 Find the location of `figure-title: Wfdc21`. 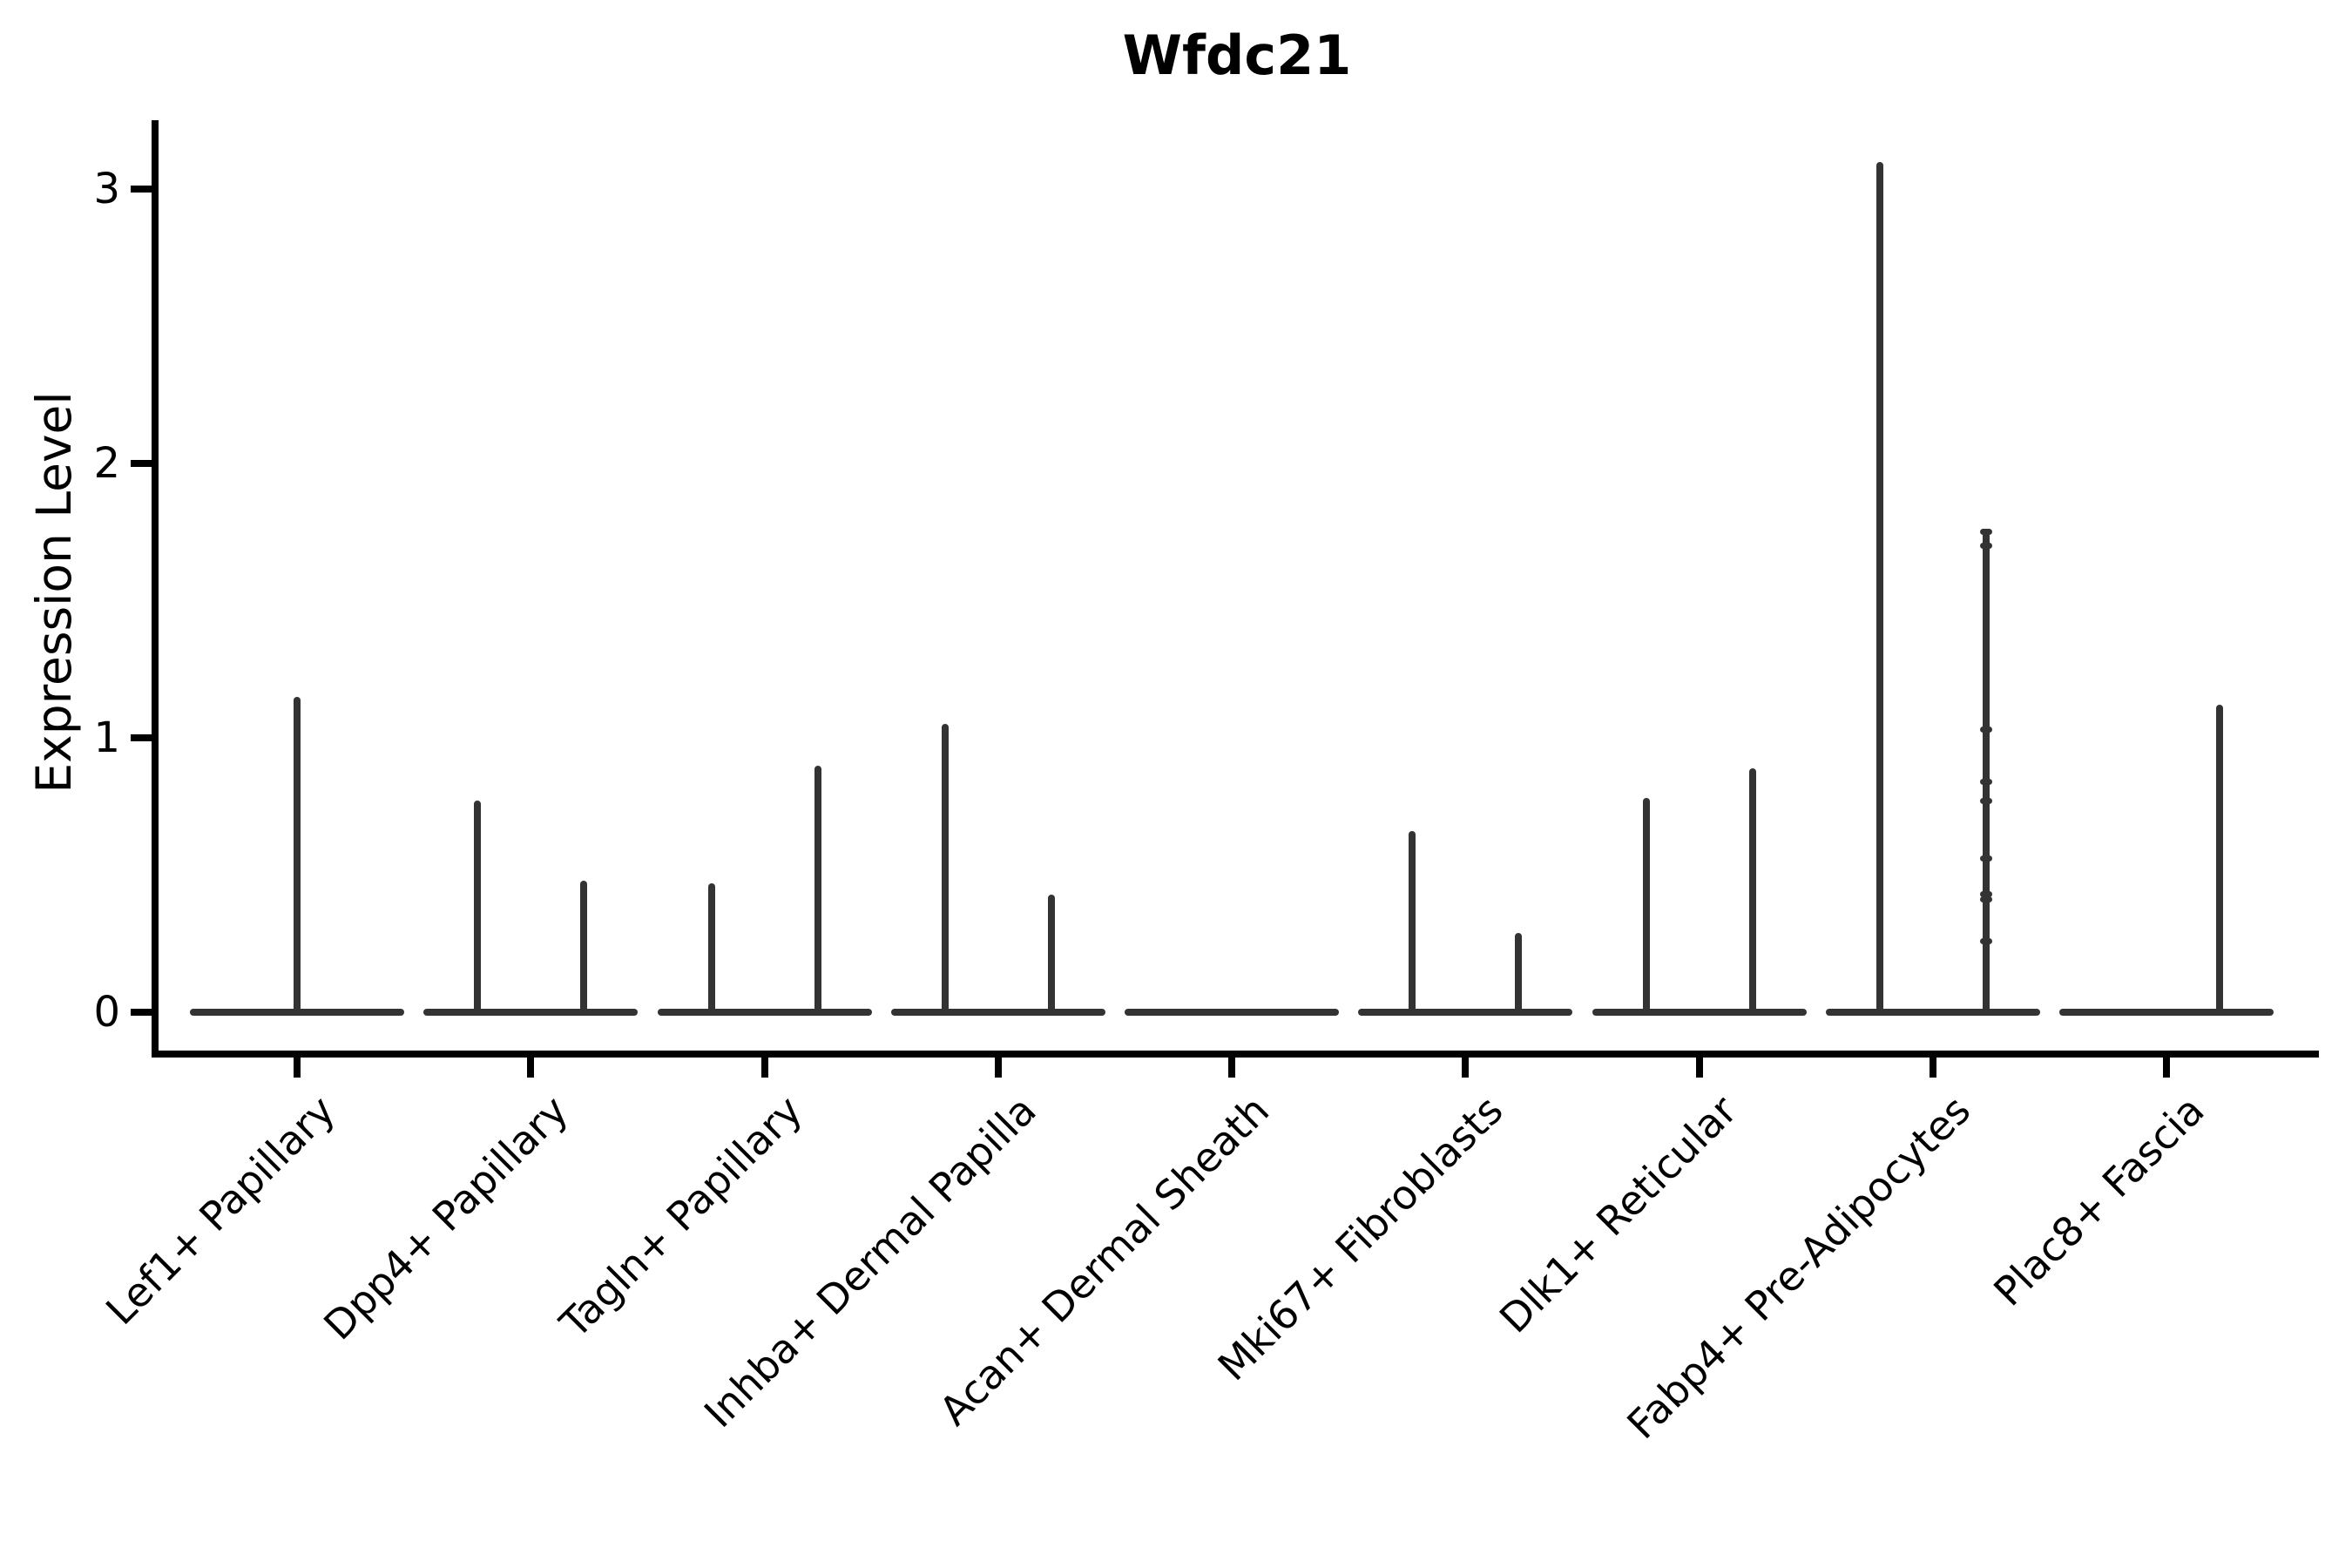

figure-title: Wfdc21 is located at coordinates (1237, 56).